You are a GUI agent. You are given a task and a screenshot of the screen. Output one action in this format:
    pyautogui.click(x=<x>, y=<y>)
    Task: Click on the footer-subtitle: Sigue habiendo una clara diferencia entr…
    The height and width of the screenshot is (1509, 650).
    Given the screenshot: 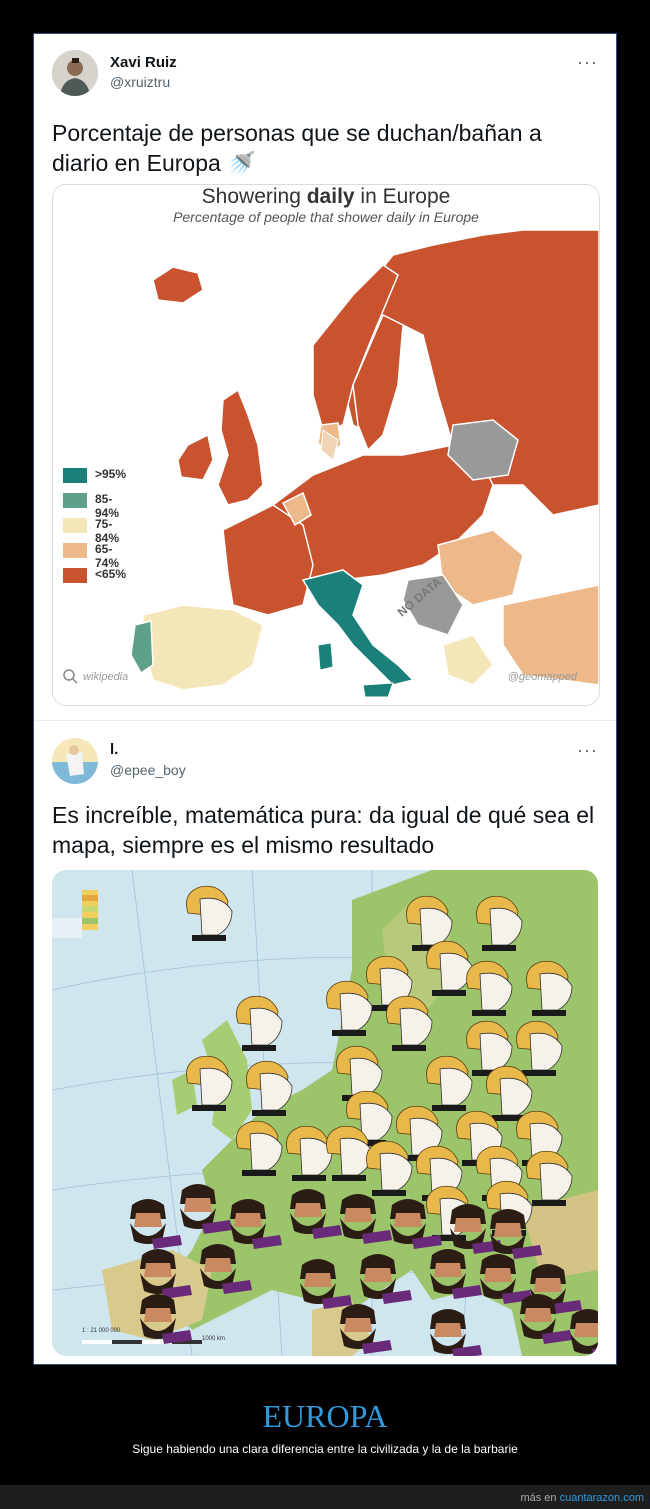 What is the action you would take?
    pyautogui.click(x=325, y=1449)
    